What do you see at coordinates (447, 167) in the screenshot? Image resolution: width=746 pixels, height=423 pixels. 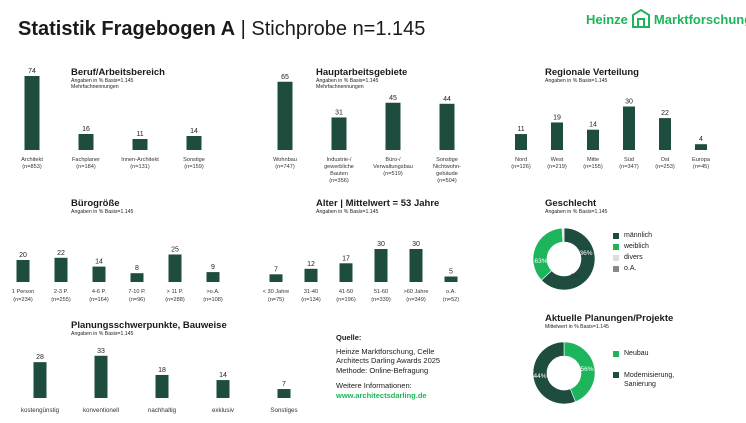 I see `category-label: Nichtwohn-` at bounding box center [447, 167].